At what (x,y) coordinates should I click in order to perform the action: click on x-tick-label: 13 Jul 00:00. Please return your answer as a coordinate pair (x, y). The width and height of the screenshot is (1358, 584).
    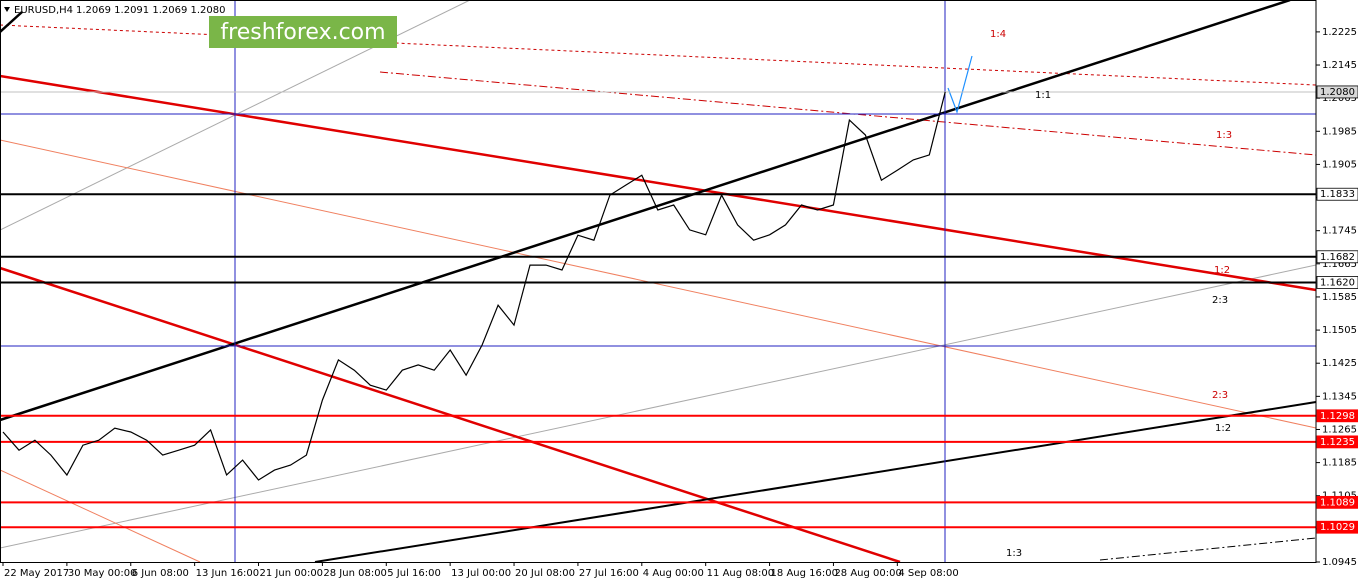
    Looking at the image, I should click on (481, 573).